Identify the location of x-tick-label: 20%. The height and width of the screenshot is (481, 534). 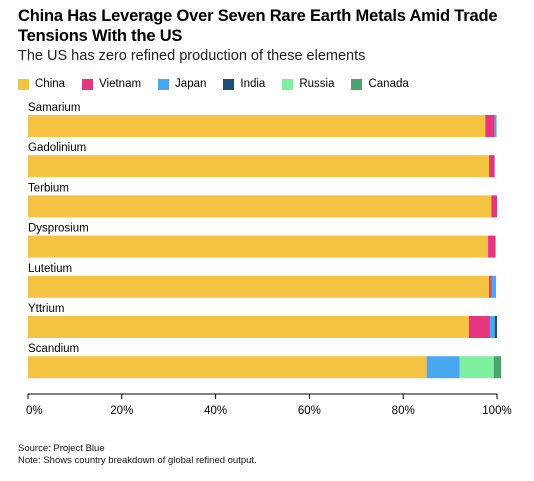
(121, 411).